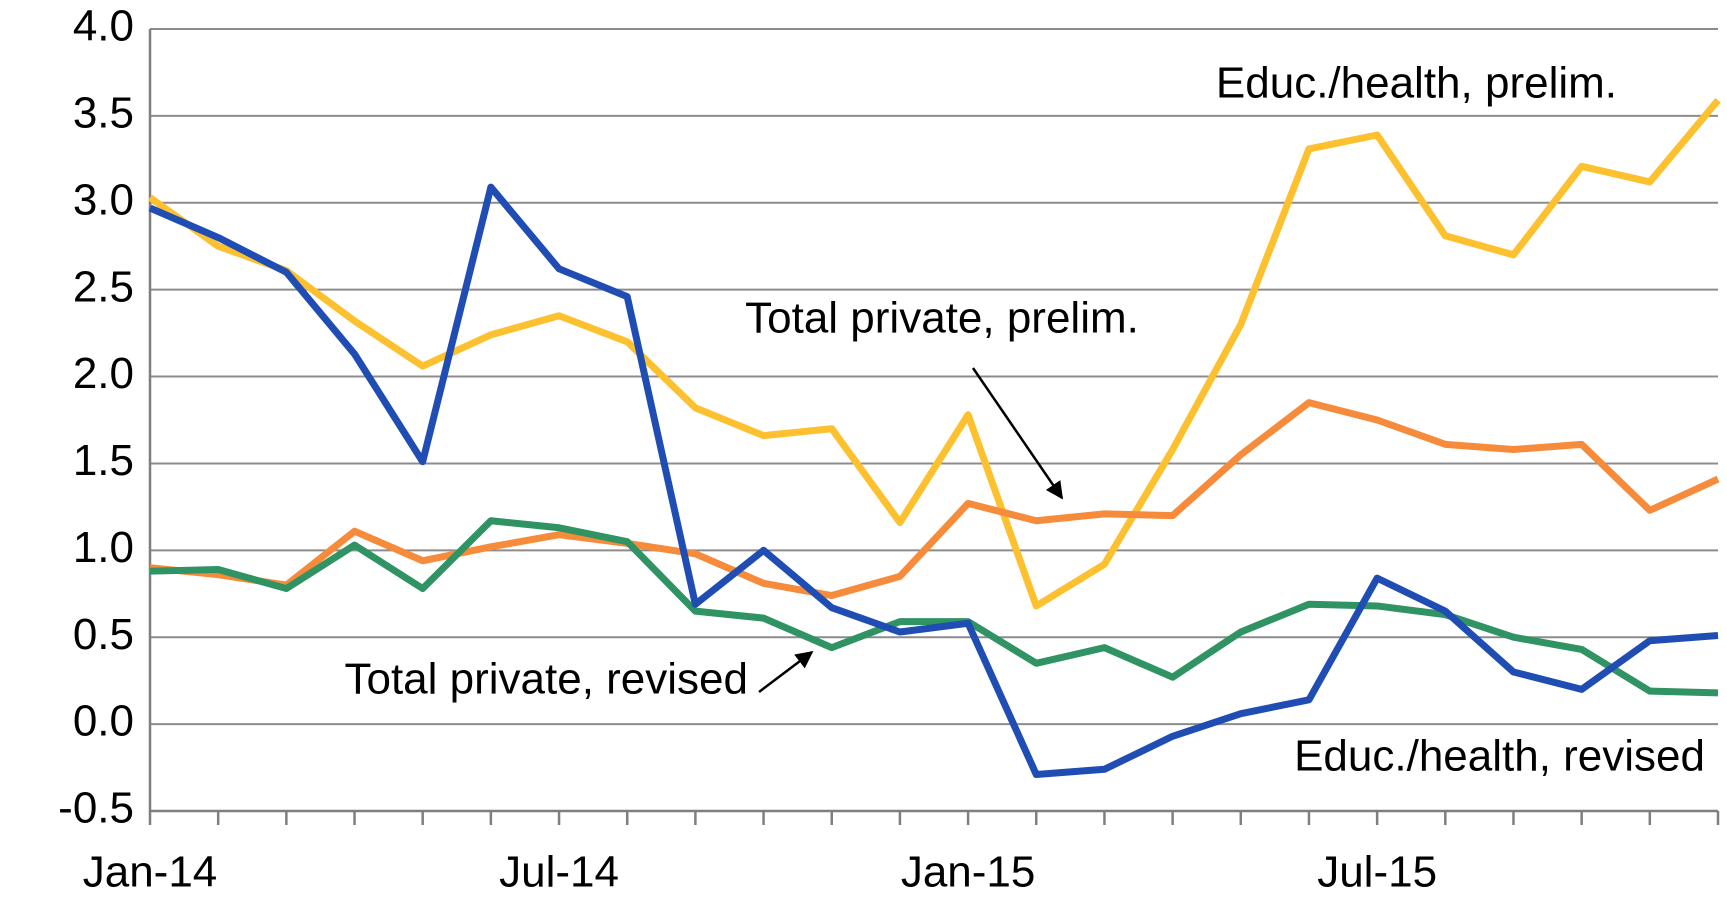  I want to click on x-tick-label: Jan-14, so click(150, 872).